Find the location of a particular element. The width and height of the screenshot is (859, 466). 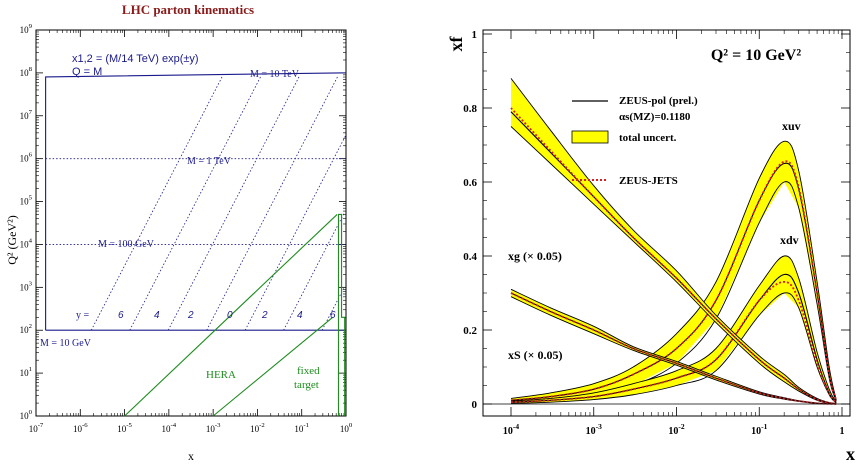

rapidity-value-label: 0 is located at coordinates (230, 315).